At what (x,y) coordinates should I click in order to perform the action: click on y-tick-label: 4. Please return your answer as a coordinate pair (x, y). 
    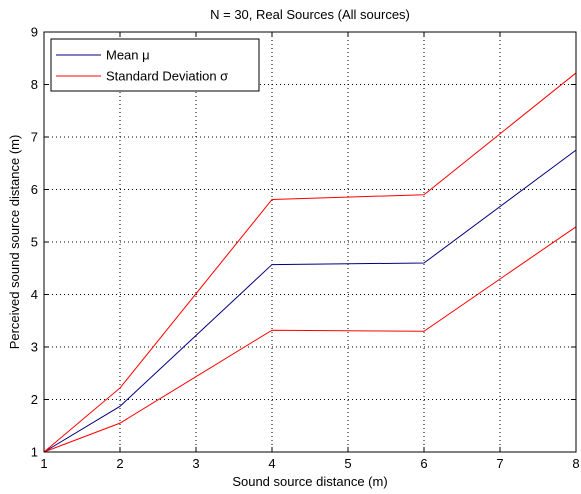
    Looking at the image, I should click on (34, 294).